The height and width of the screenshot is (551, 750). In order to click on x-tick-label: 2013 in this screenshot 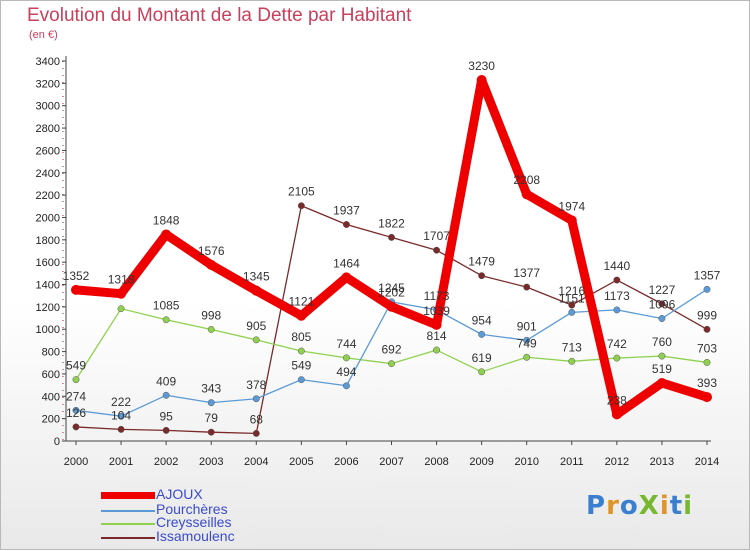, I will do `click(662, 462)`.